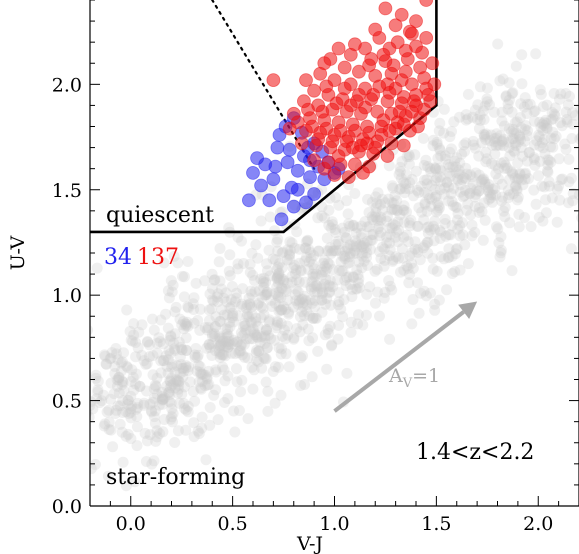 The image size is (579, 554). Describe the element at coordinates (414, 378) in the screenshot. I see `dust-vector-label: AV=1` at that location.